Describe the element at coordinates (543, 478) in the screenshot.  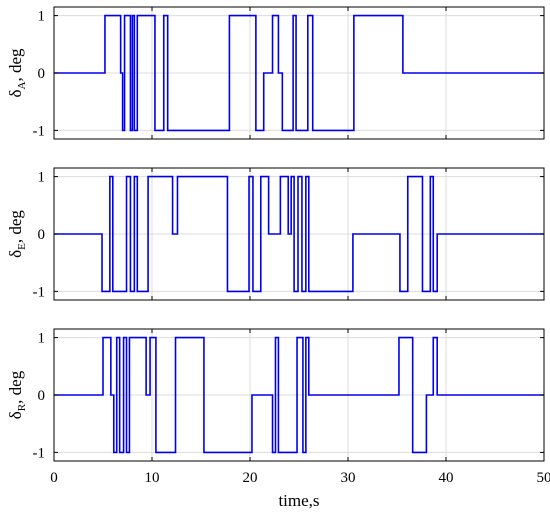
I see `x-tick-label: 50` at that location.